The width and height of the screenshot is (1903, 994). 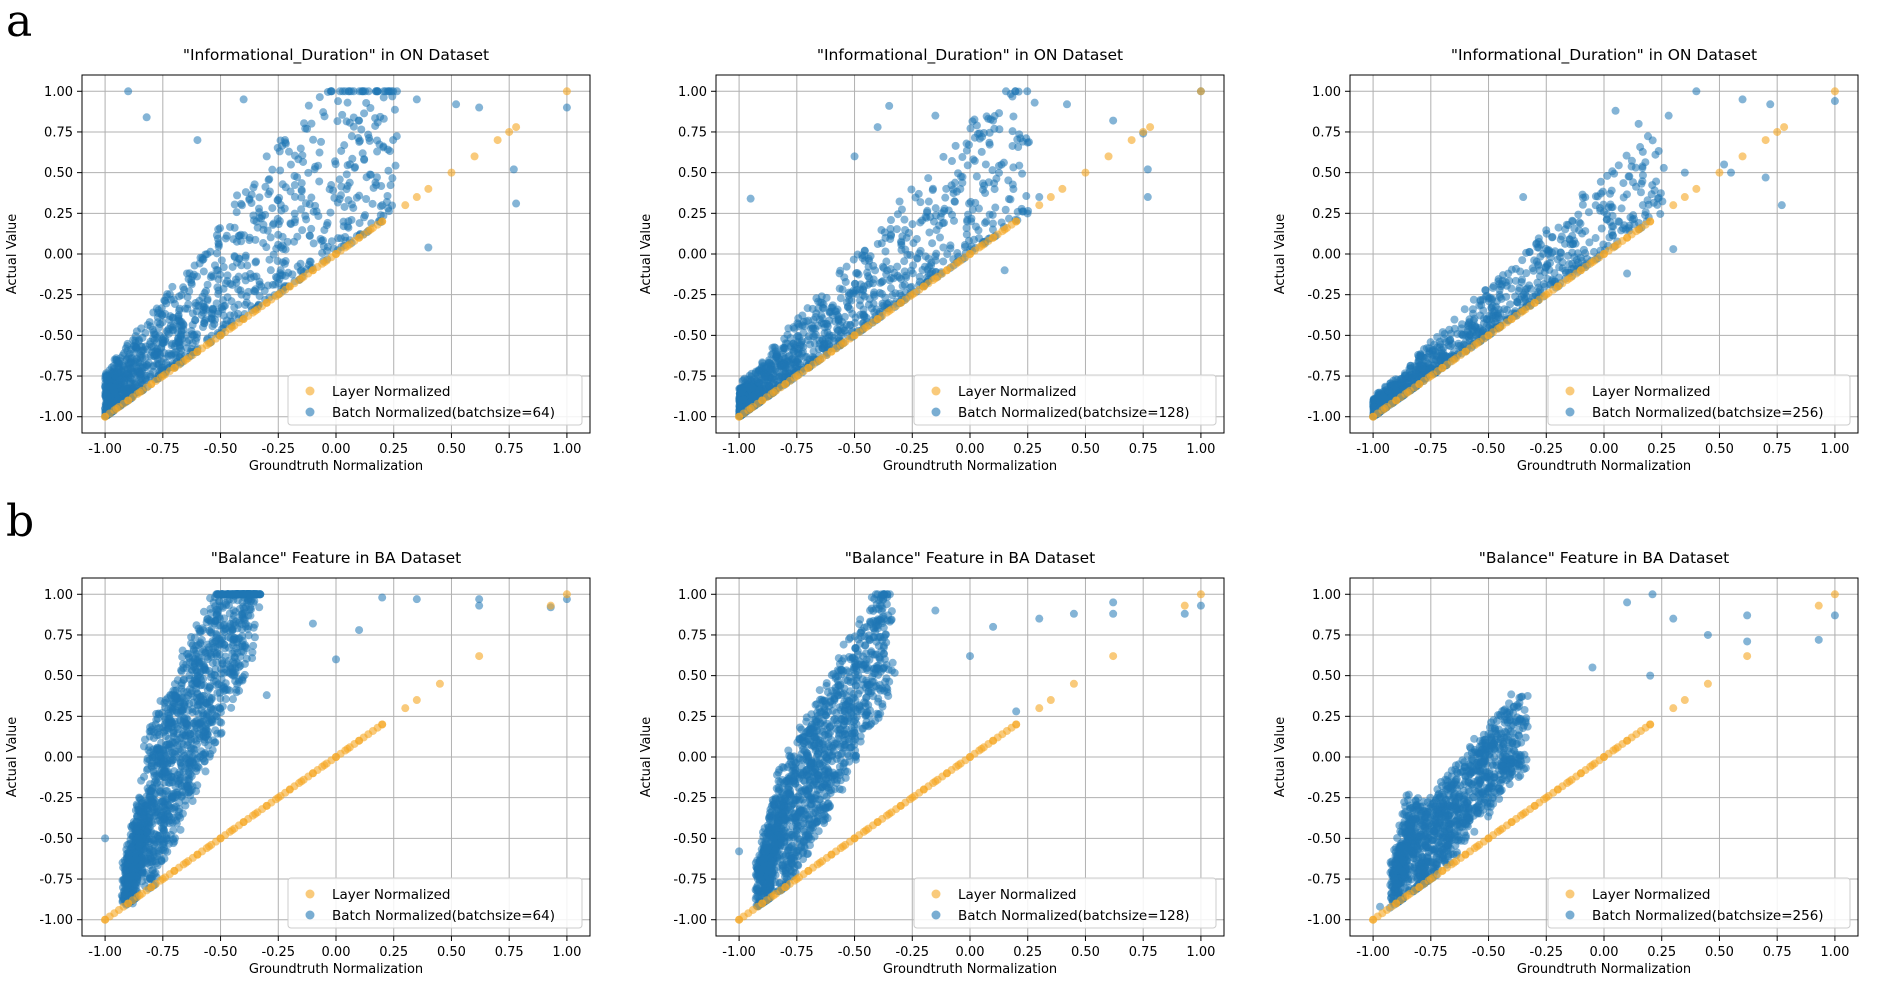 I want to click on legend-marker-layer, so click(x=310, y=391).